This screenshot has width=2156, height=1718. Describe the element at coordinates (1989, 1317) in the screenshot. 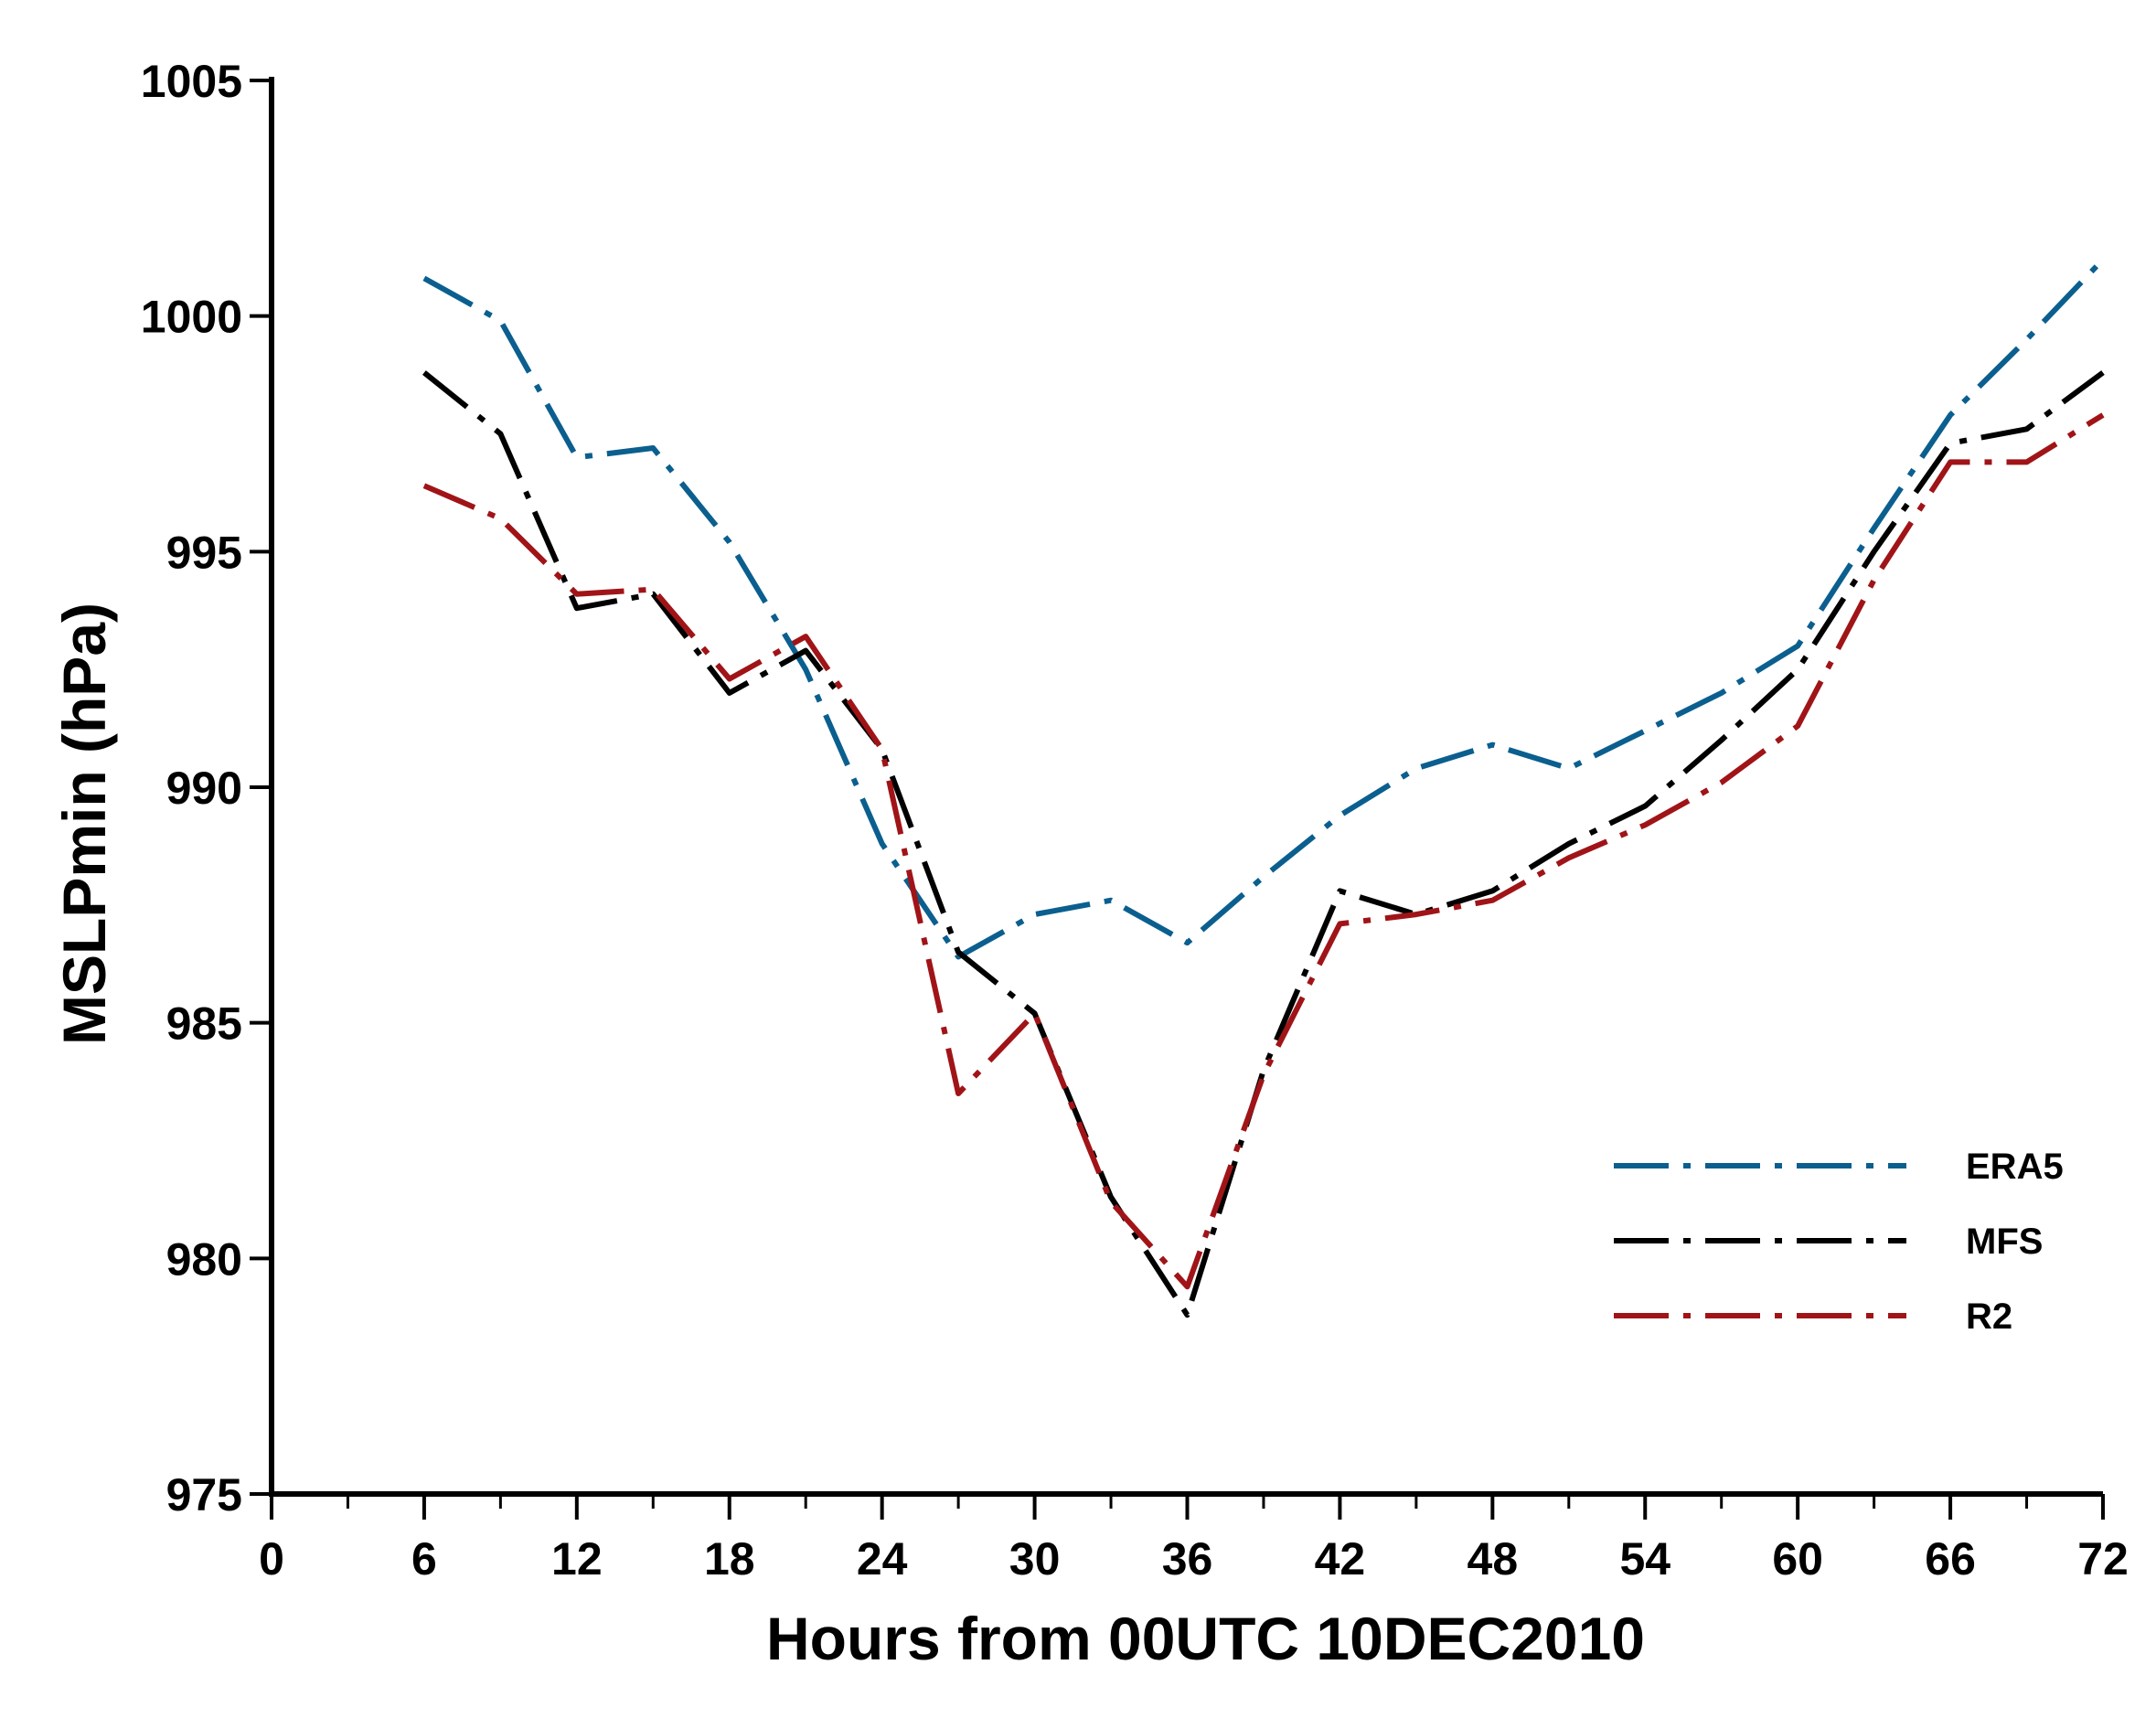

I see `legend-label-r2: R2` at that location.